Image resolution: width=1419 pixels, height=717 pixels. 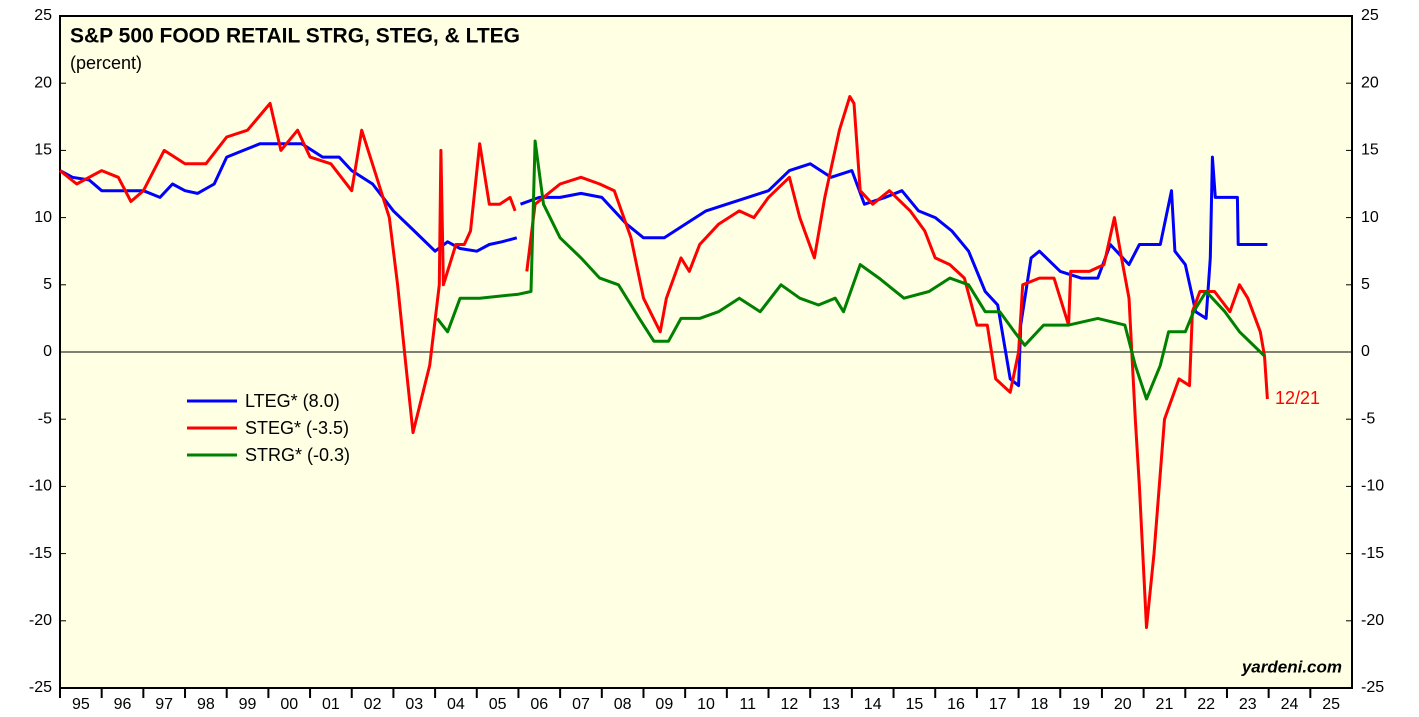 I want to click on x-tick-label: 00, so click(x=289, y=704).